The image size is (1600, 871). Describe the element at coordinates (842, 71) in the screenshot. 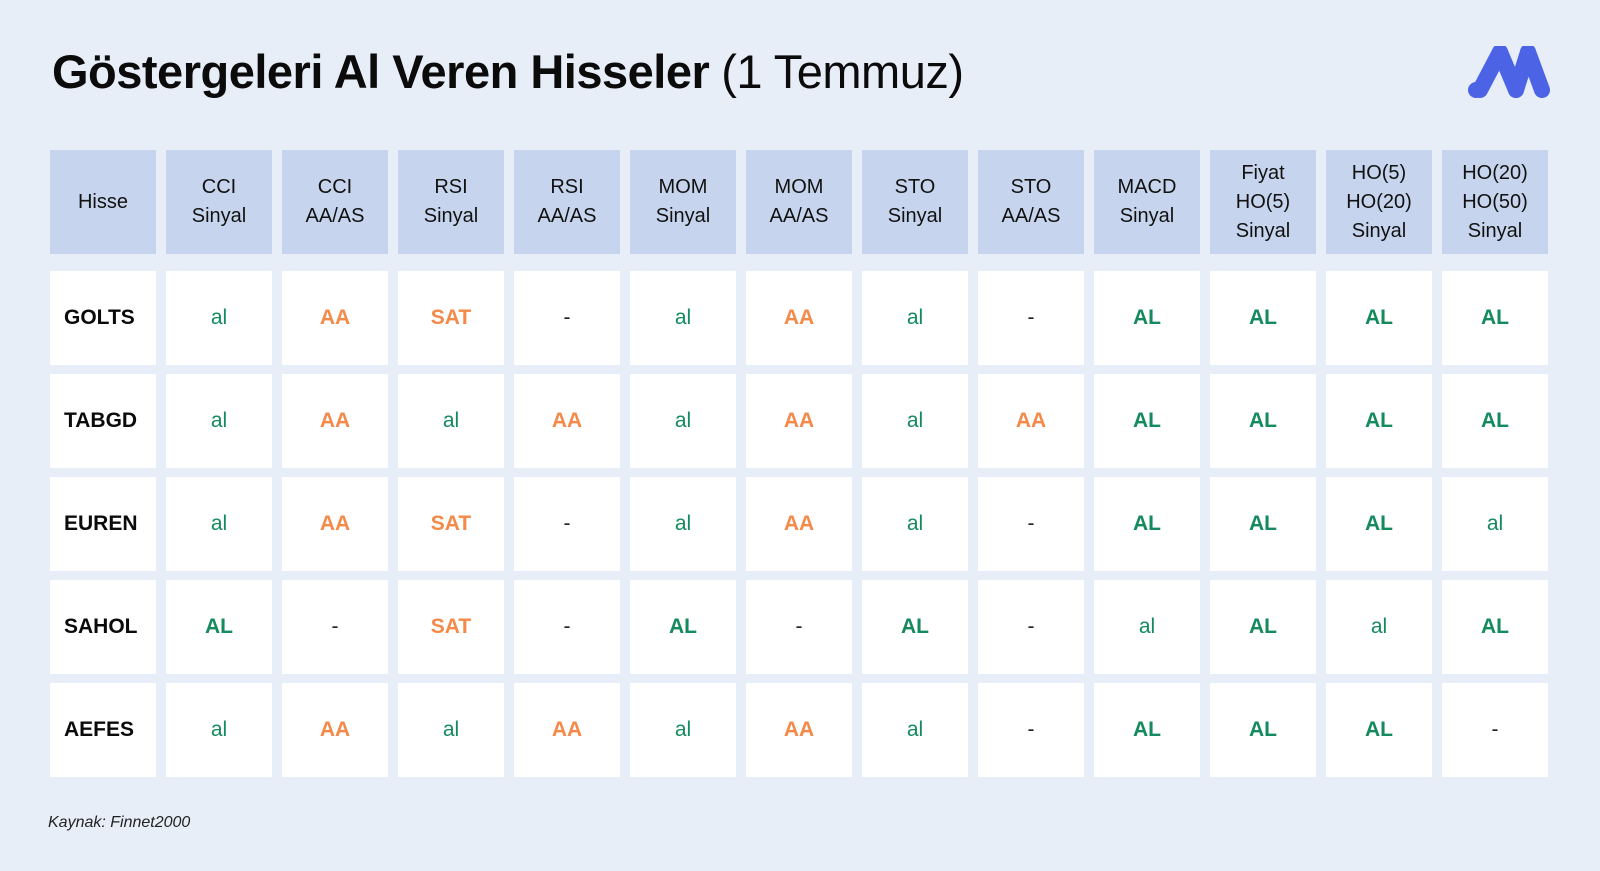

I see `page-title-date: (1 Temmuz)` at that location.